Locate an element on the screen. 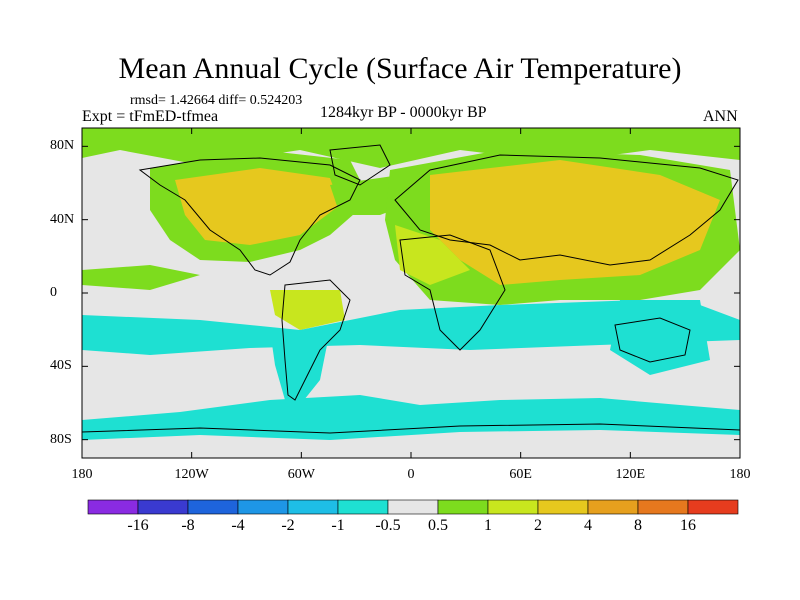 Image resolution: width=800 pixels, height=600 pixels. north-america-warmest-region is located at coordinates (257, 206).